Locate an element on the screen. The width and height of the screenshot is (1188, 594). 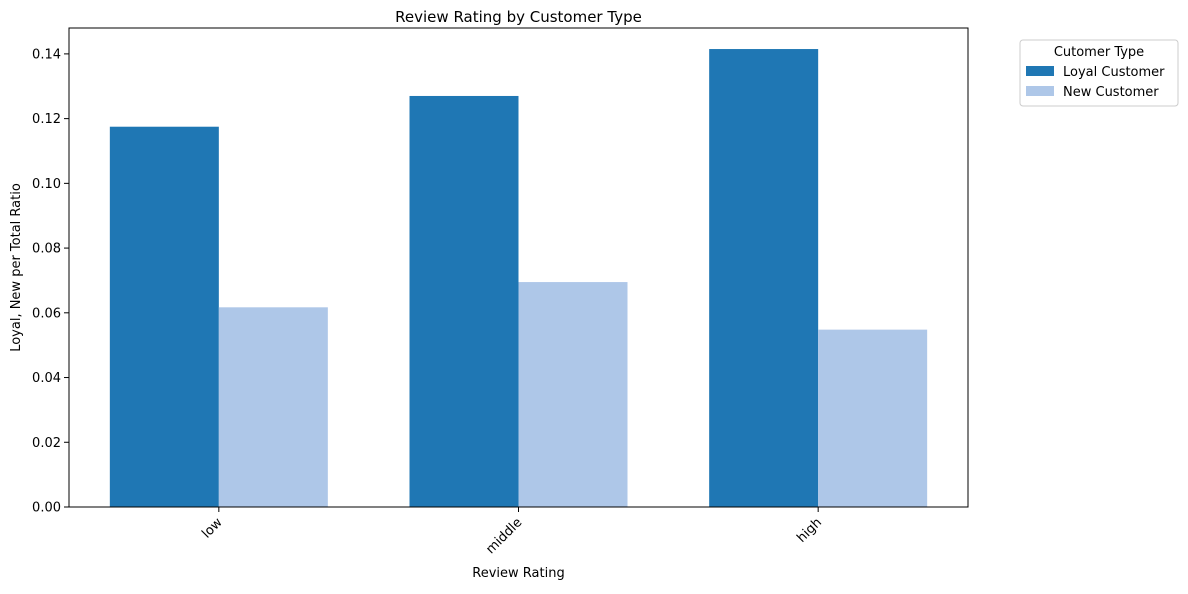
y-tick-label: 0.04 is located at coordinates (46, 378).